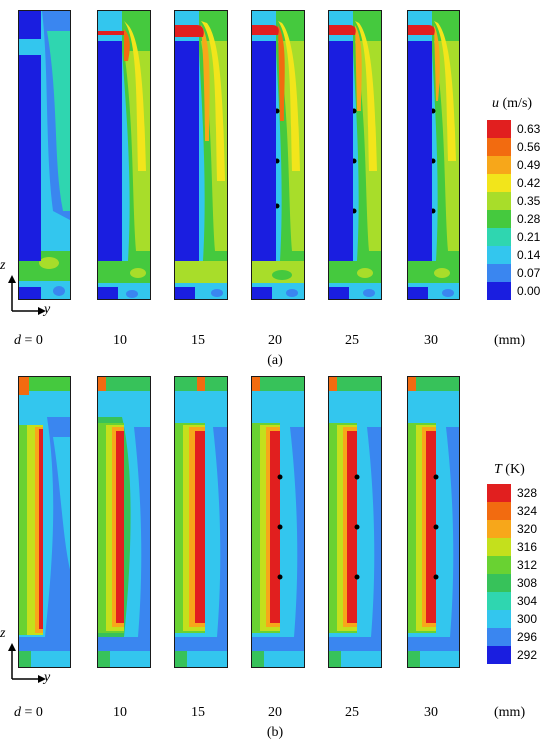 The image size is (550, 744). I want to click on legend-value: 316, so click(527, 547).